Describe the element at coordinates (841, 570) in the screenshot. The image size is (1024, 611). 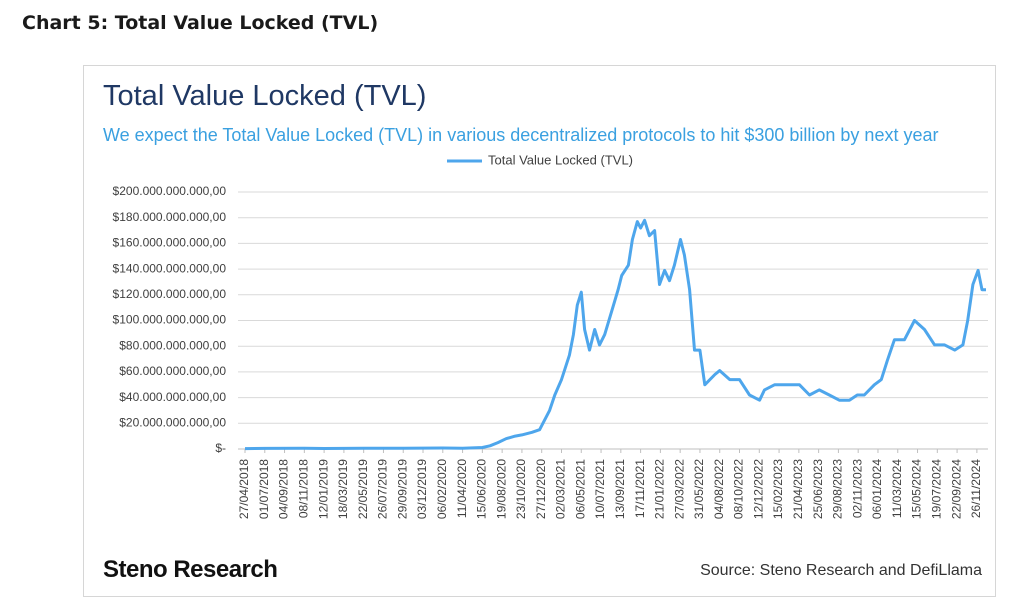
I see `source-note: Source: Steno Research and DefiLlama` at that location.